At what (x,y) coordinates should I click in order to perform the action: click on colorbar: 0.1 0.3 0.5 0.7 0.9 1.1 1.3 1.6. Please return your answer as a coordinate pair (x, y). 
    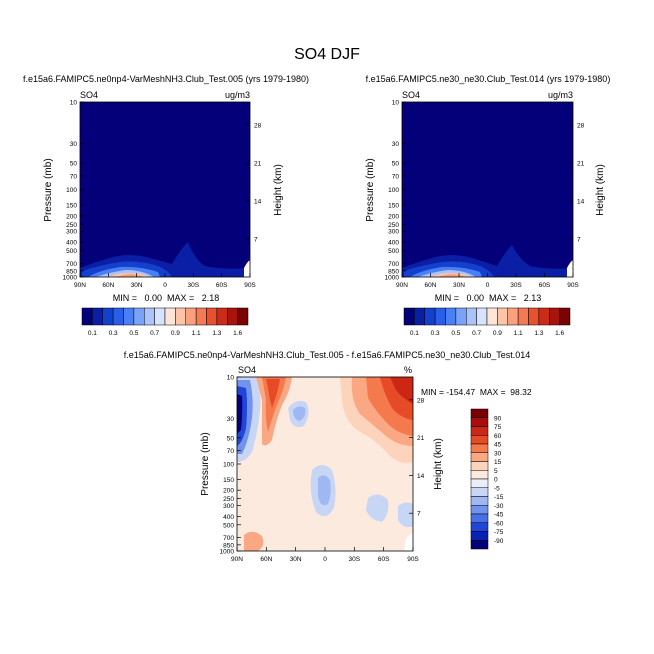
    Looking at the image, I should click on (165, 322).